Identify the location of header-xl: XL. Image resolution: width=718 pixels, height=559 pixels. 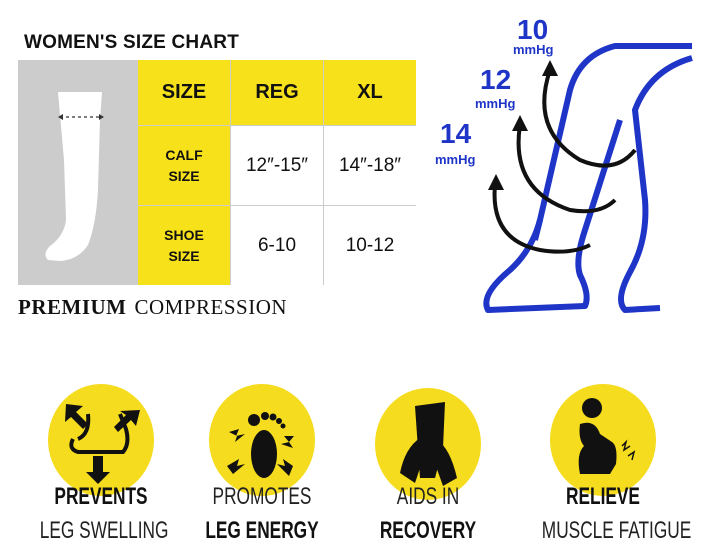
(370, 92).